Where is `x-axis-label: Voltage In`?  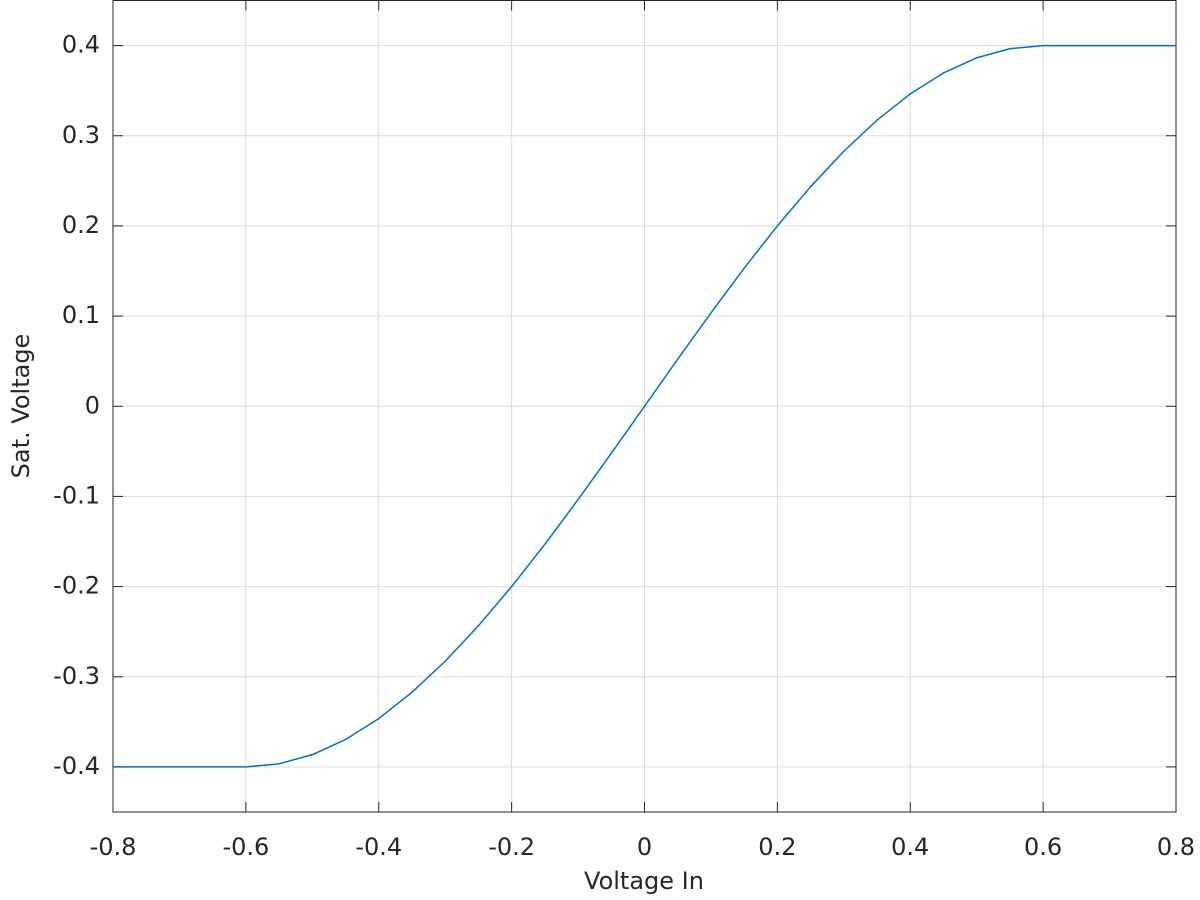 x-axis-label: Voltage In is located at coordinates (644, 881).